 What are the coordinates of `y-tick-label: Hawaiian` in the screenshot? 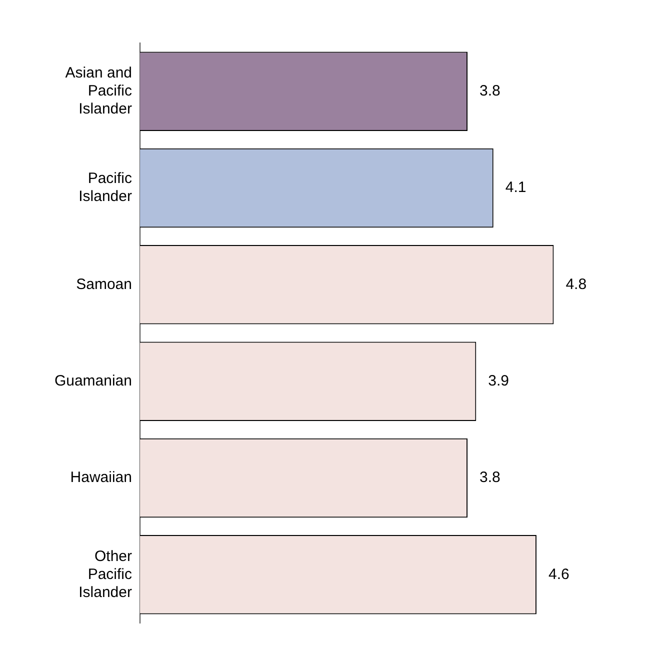 It's located at (101, 477).